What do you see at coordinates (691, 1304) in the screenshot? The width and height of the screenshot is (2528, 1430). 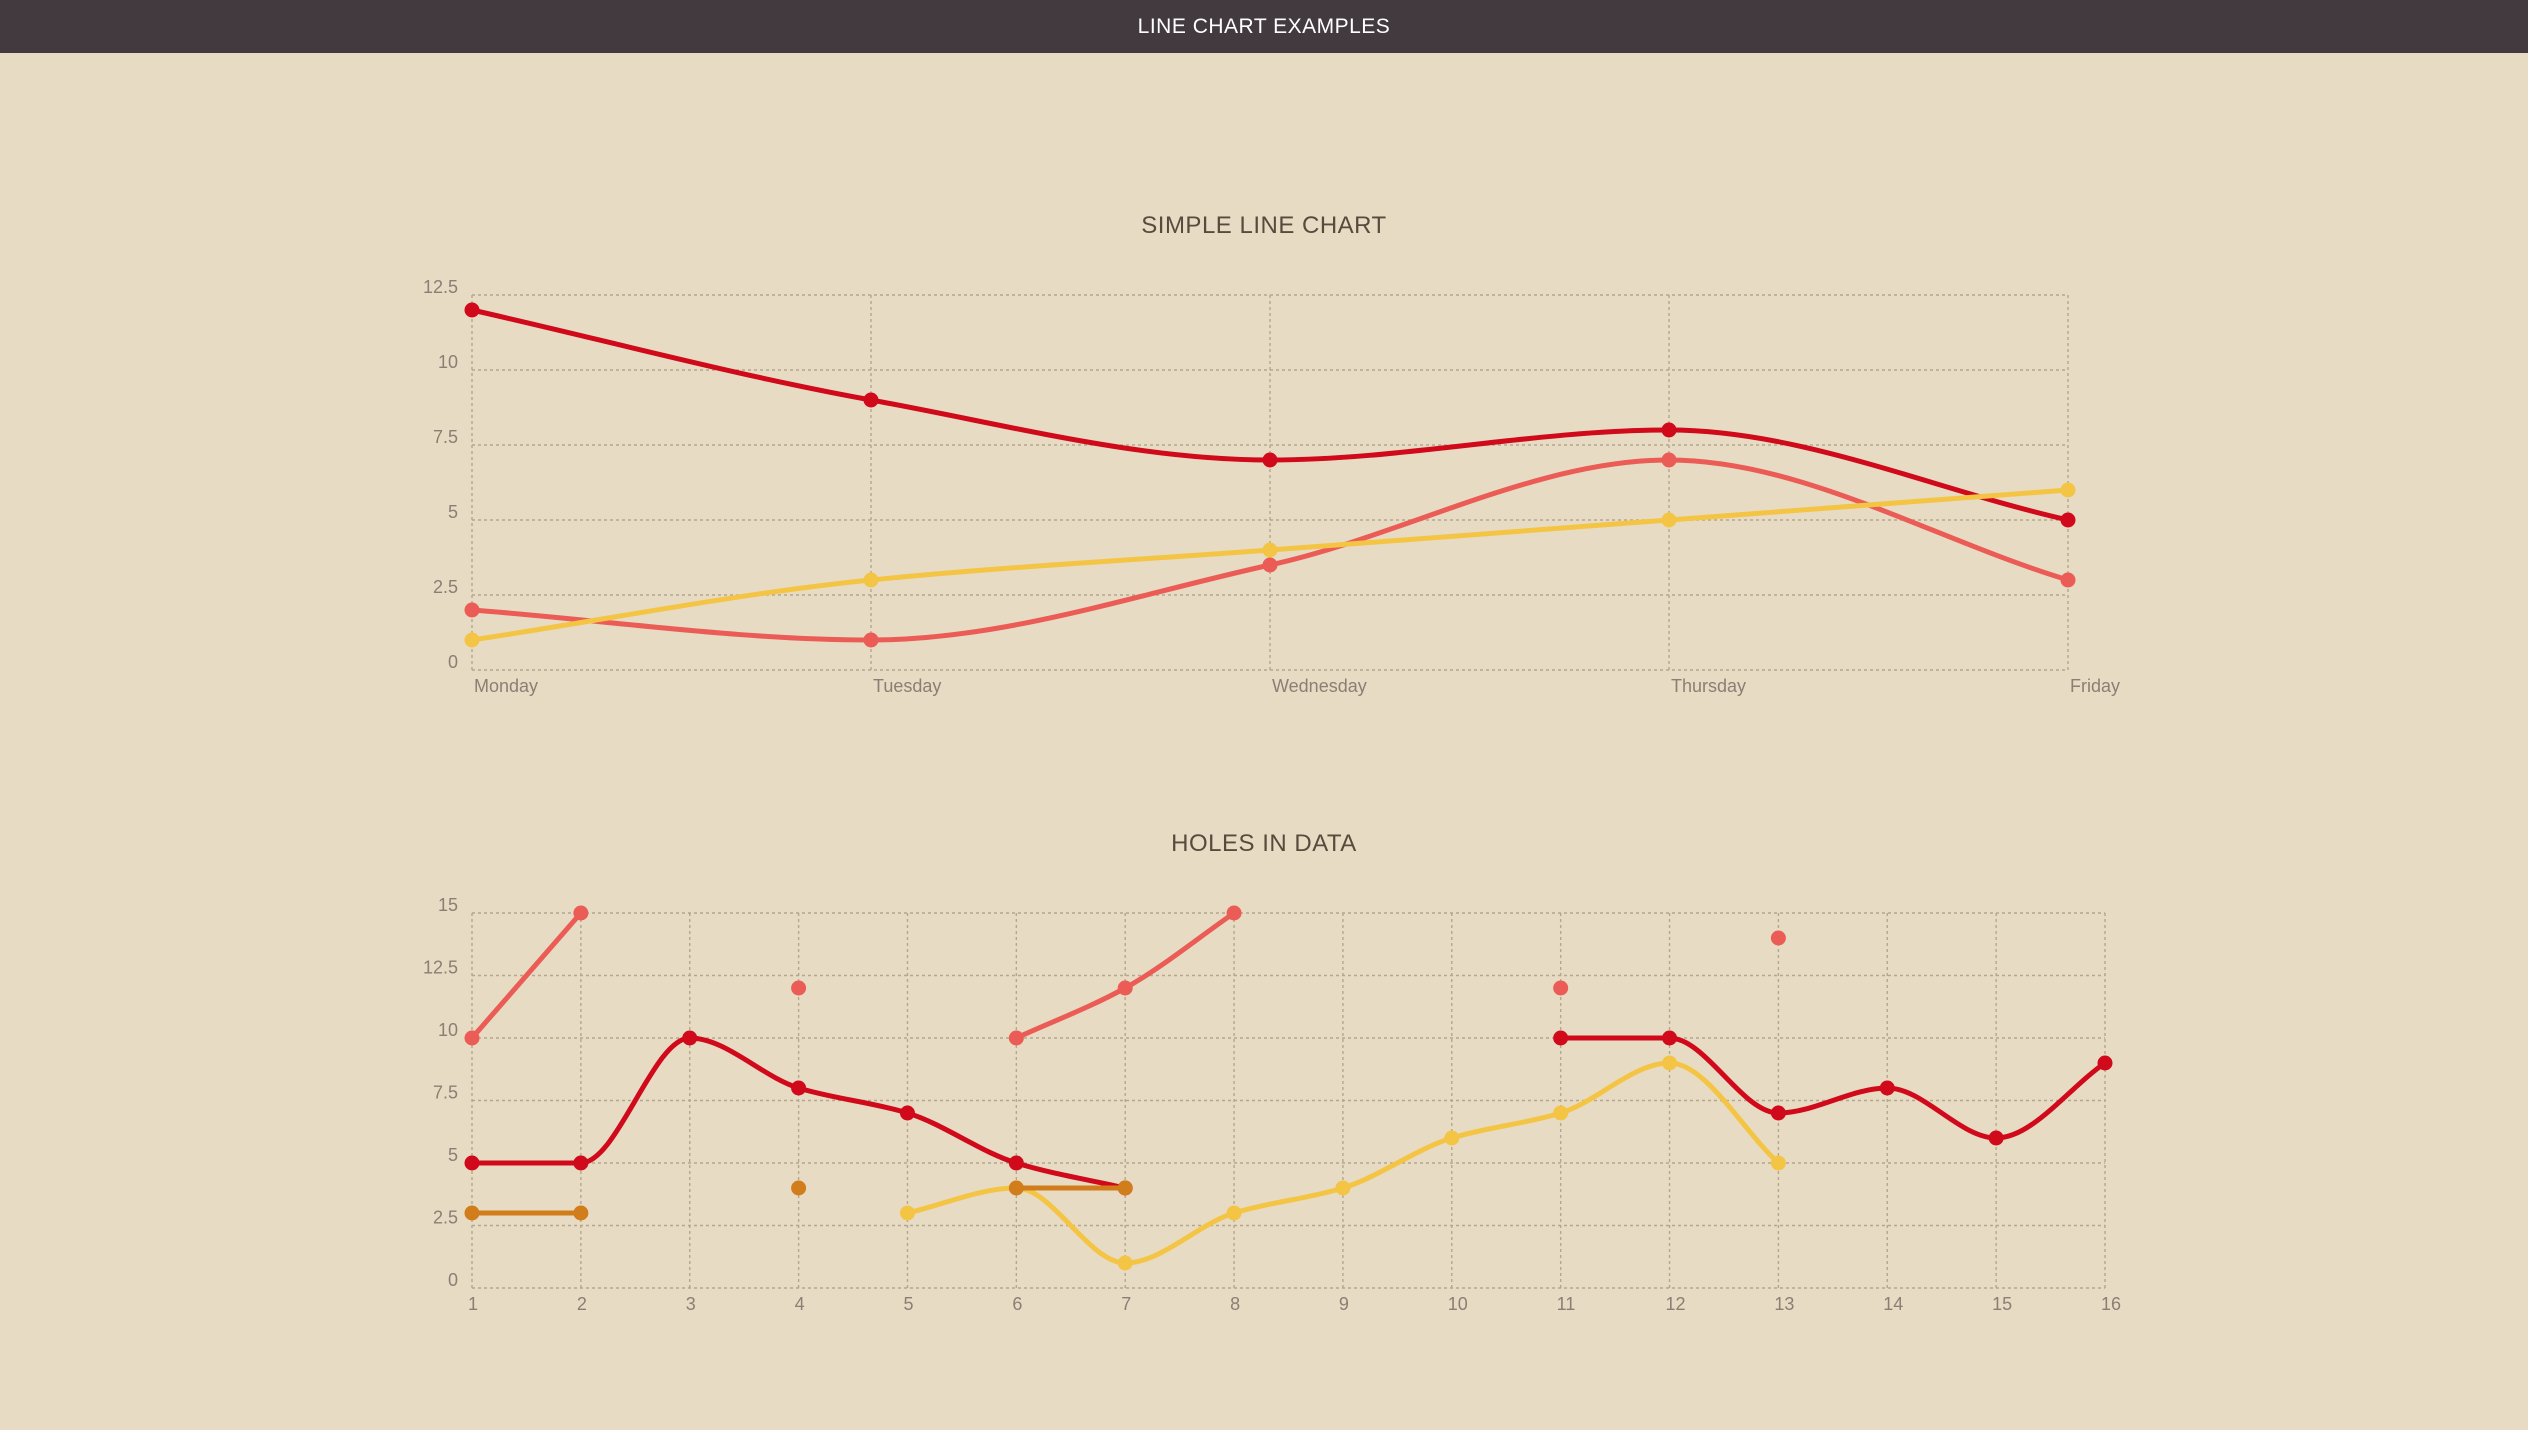 I see `x-tick-label: 3` at bounding box center [691, 1304].